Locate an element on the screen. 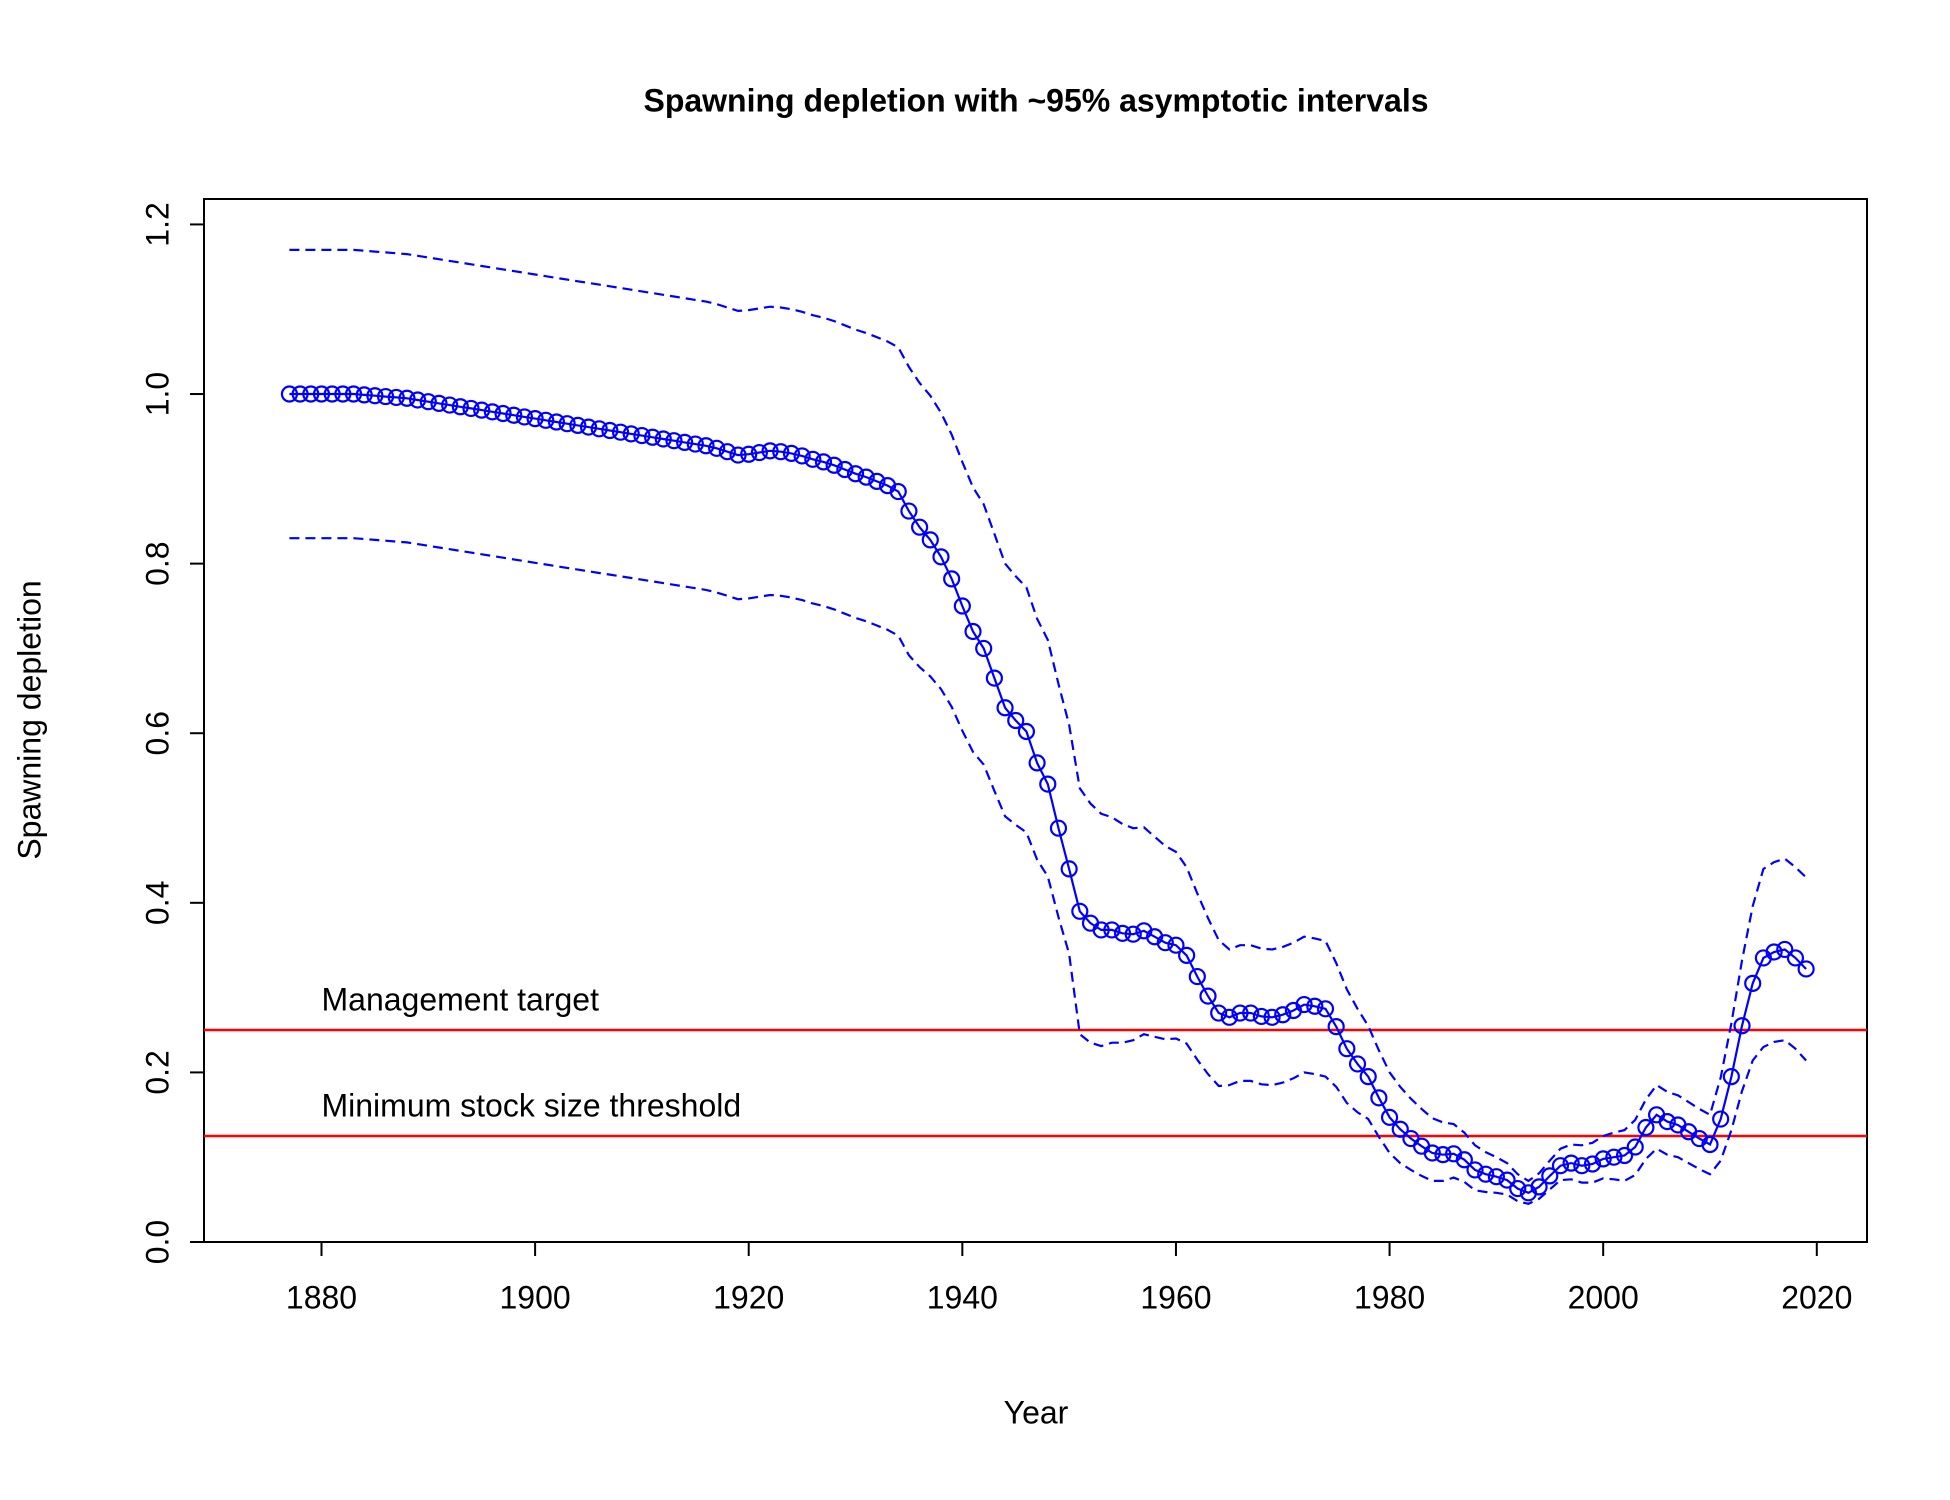 The width and height of the screenshot is (1950, 1500). x-tick-label: 2020 is located at coordinates (1816, 1297).